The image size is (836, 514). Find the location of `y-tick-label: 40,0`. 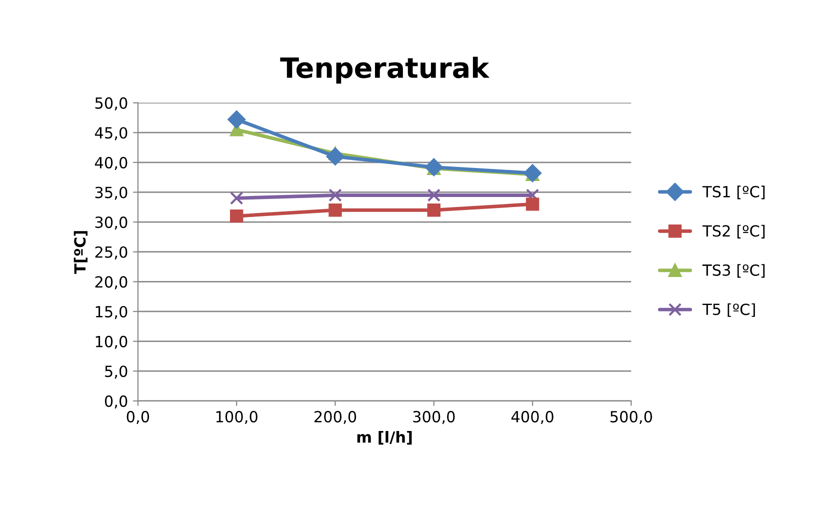

y-tick-label: 40,0 is located at coordinates (111, 163).